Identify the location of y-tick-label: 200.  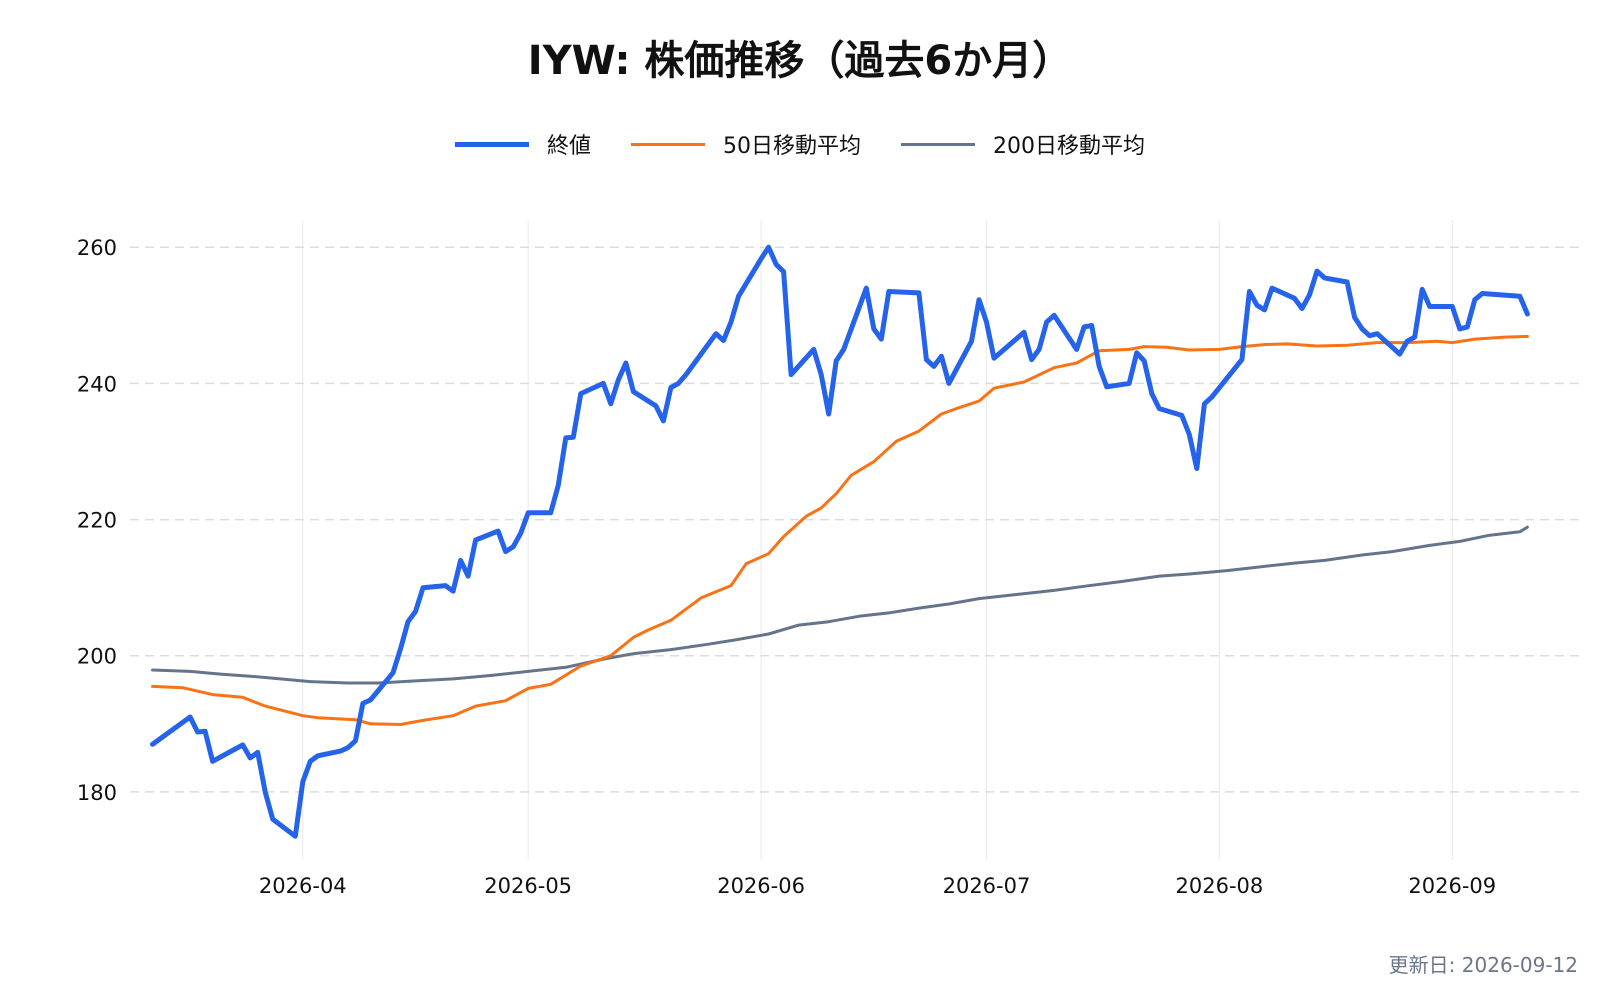
(97, 657).